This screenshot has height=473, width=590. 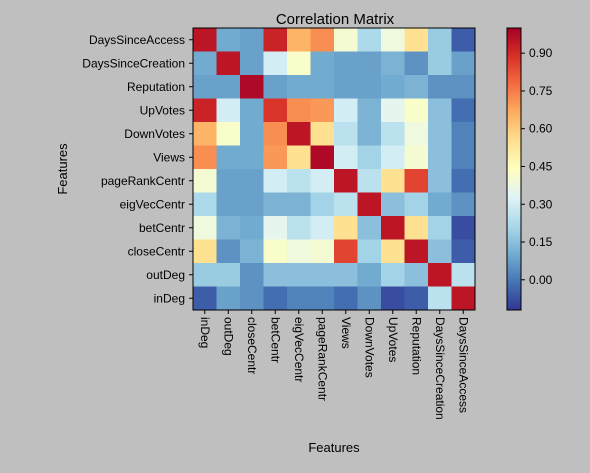 I want to click on row-tick-label: UpVotes, so click(x=162, y=110).